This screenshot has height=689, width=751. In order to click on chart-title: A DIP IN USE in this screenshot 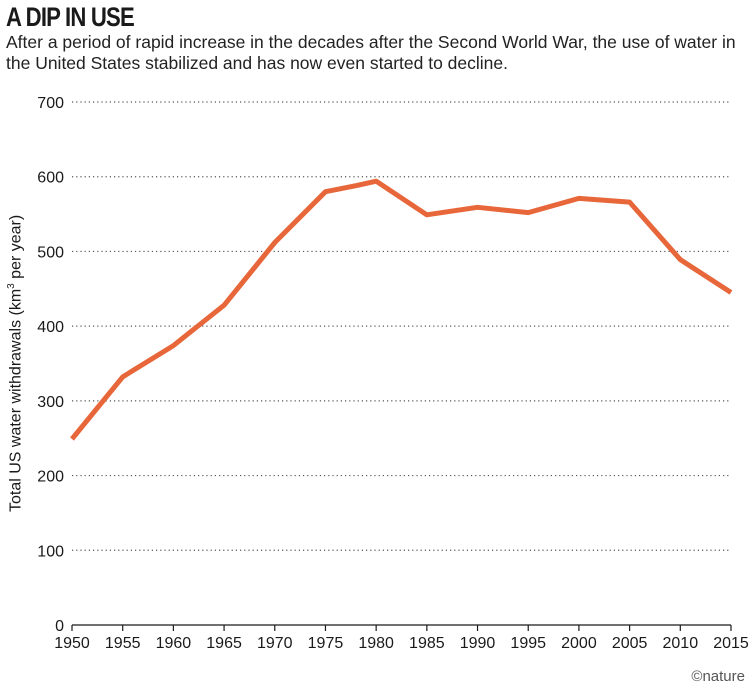, I will do `click(70, 17)`.